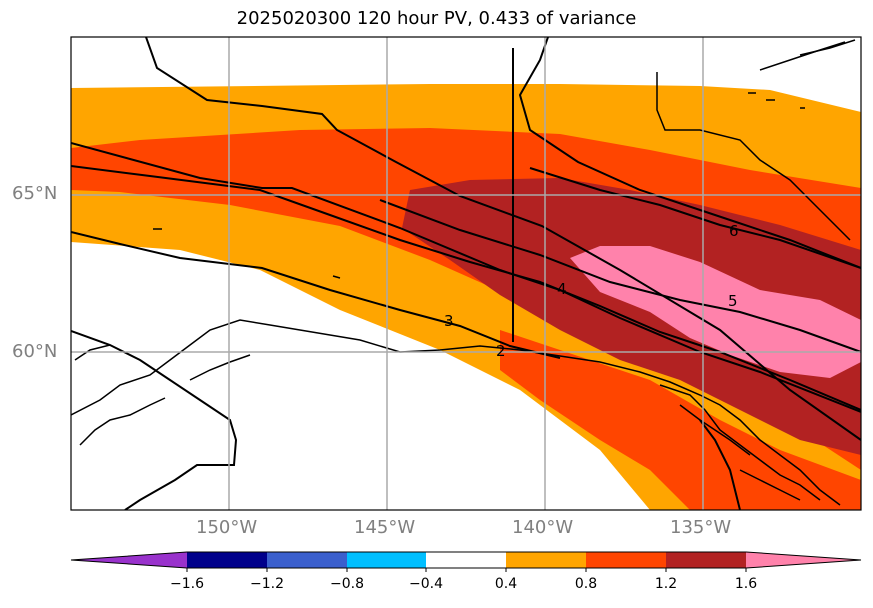 This screenshot has width=873, height=608. I want to click on colorbar-tick-label: −1.6, so click(187, 584).